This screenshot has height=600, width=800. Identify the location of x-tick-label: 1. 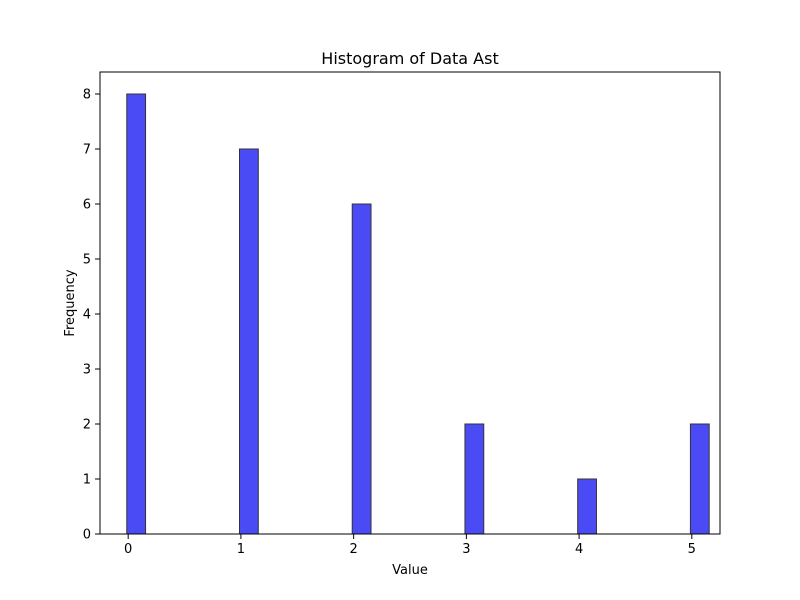
(241, 549).